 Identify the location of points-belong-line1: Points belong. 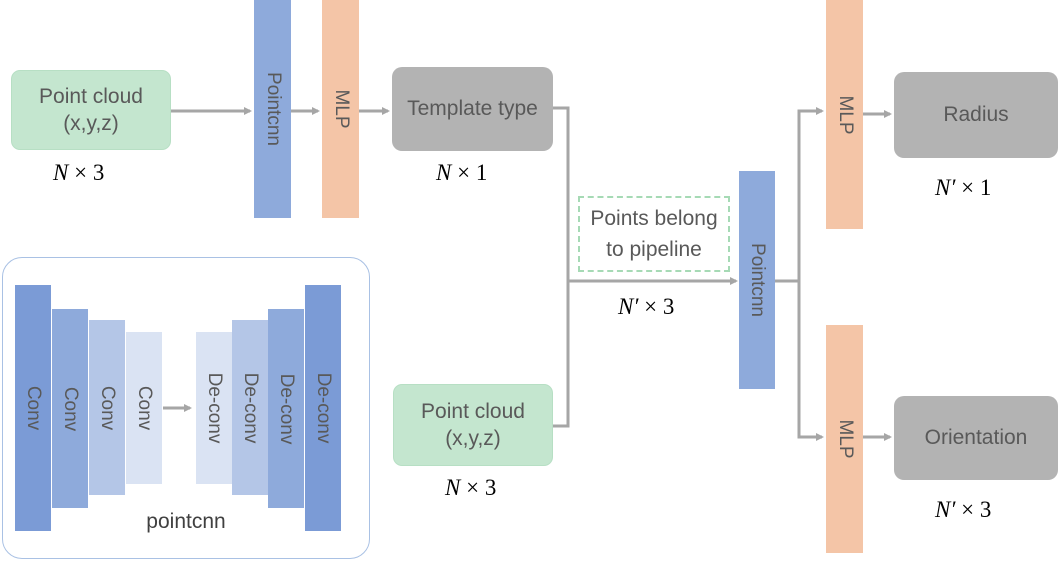
(654, 218).